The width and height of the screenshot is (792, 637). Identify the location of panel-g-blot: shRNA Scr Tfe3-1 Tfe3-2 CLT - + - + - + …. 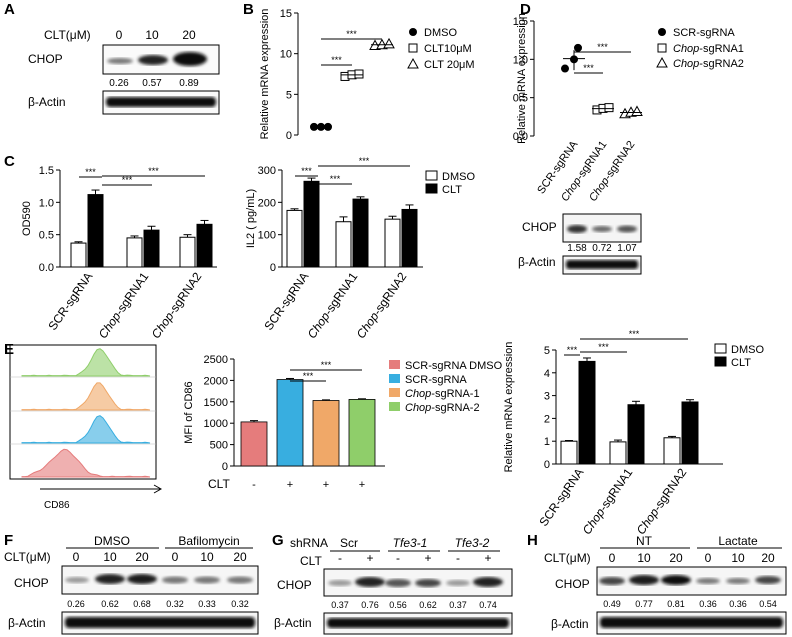
(393, 585).